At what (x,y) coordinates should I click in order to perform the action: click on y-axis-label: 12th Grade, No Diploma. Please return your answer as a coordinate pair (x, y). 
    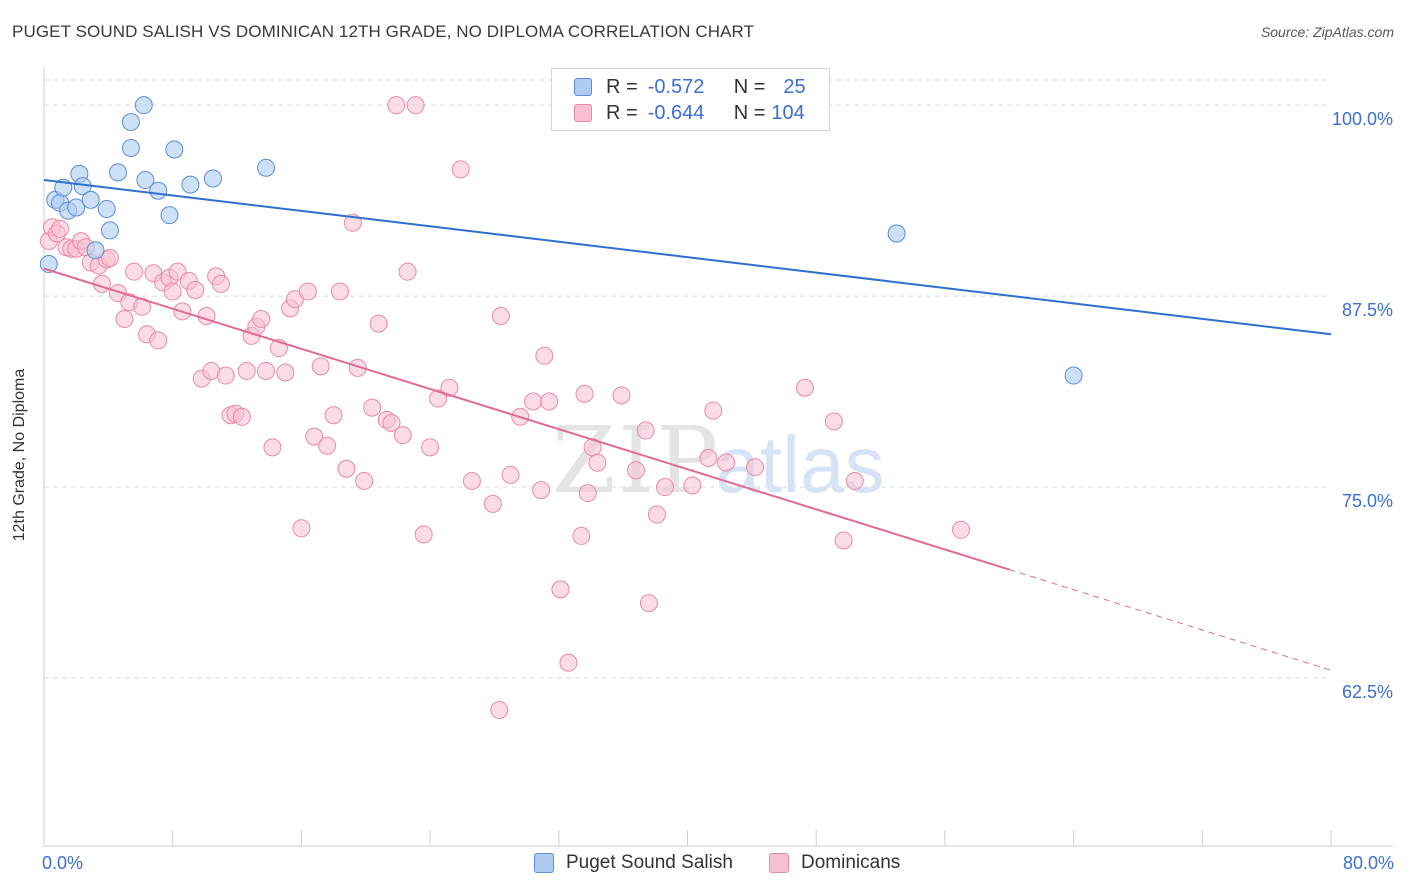
    Looking at the image, I should click on (19, 455).